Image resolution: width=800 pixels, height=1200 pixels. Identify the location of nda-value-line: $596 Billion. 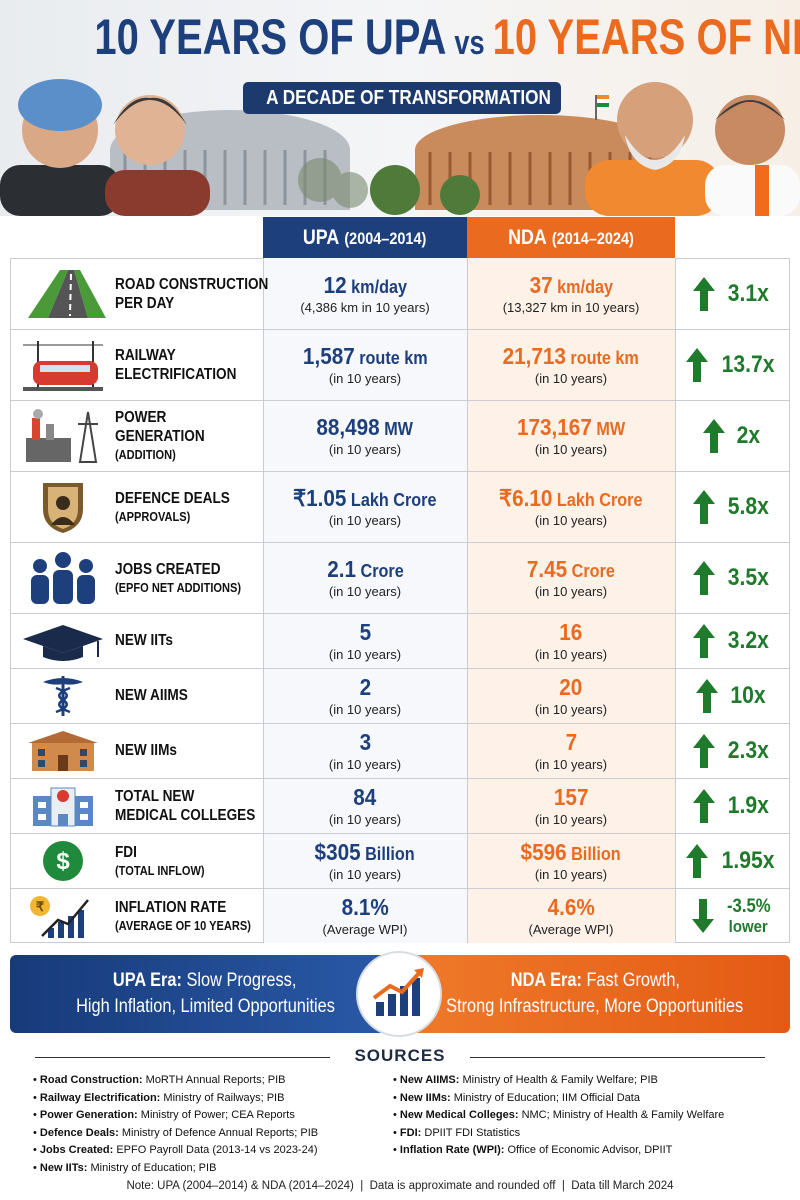
(571, 852).